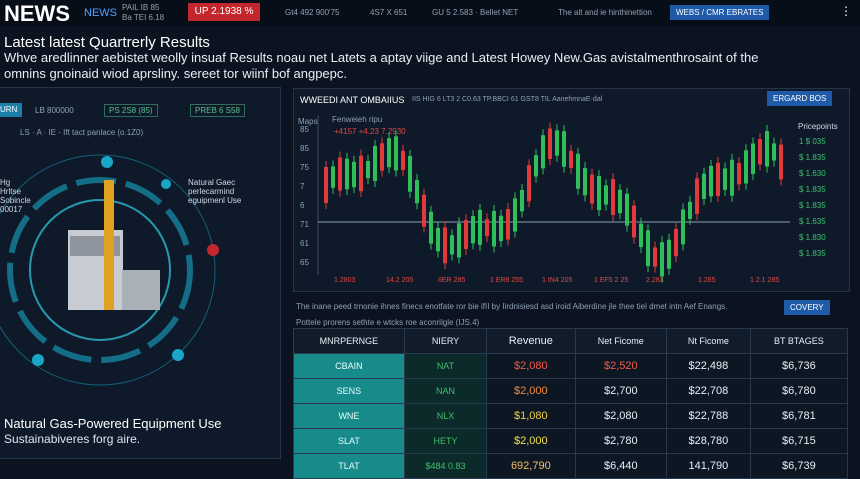 This screenshot has width=860, height=479. I want to click on ticker: Gt4 492 900'75, so click(312, 12).